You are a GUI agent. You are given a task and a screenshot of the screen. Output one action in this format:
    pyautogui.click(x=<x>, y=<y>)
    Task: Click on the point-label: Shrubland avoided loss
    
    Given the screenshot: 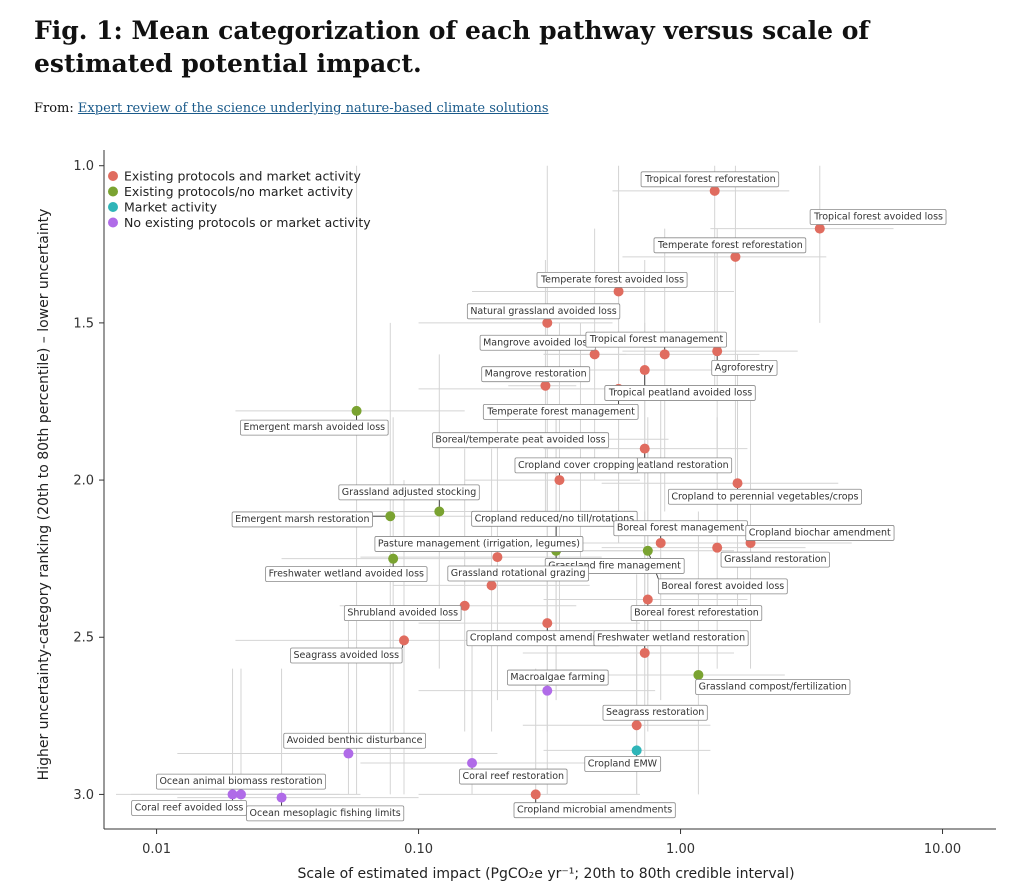 What is the action you would take?
    pyautogui.click(x=402, y=613)
    